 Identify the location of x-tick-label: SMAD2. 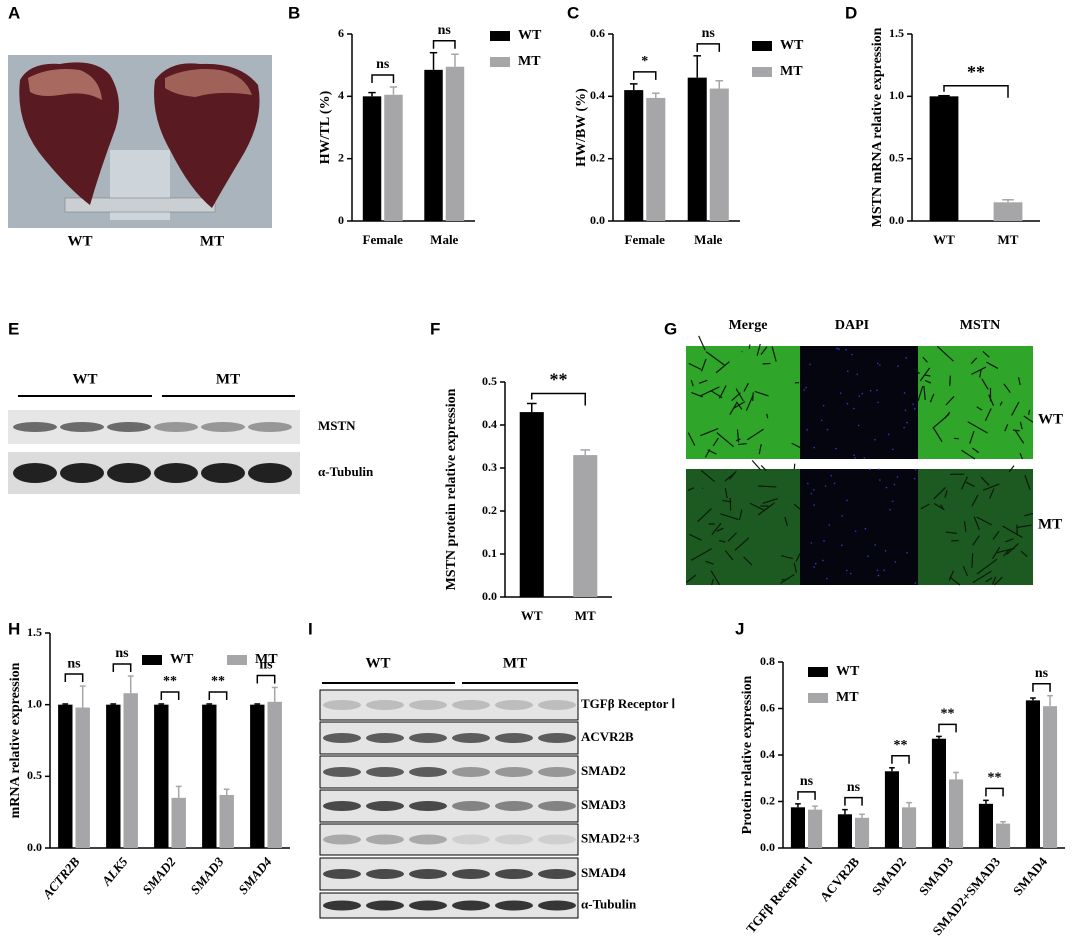
(889, 876).